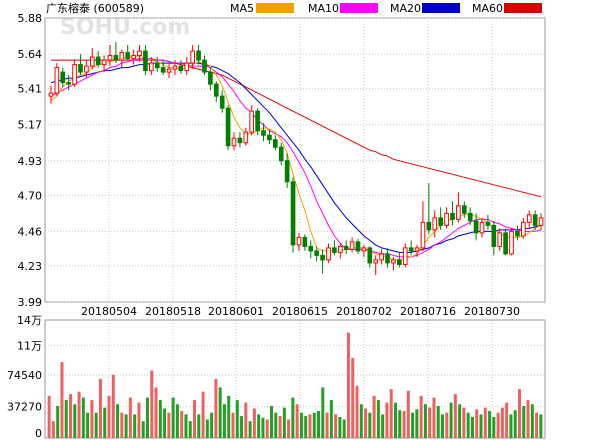  What do you see at coordinates (487, 8) in the screenshot?
I see `legend-label-ma60: MA60` at bounding box center [487, 8].